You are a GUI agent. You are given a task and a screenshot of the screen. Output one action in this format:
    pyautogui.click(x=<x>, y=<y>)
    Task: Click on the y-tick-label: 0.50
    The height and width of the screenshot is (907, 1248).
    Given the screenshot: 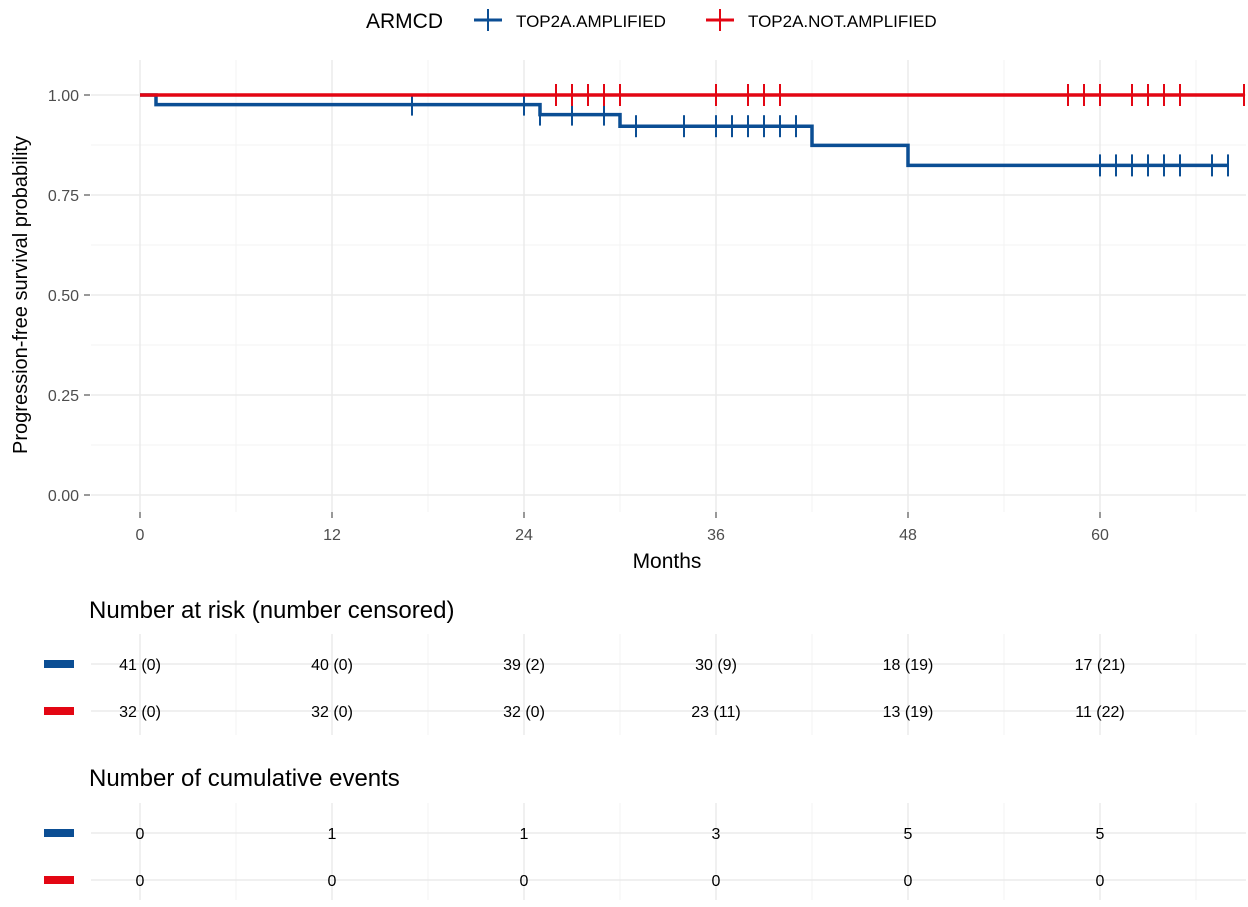 What is the action you would take?
    pyautogui.click(x=63, y=296)
    